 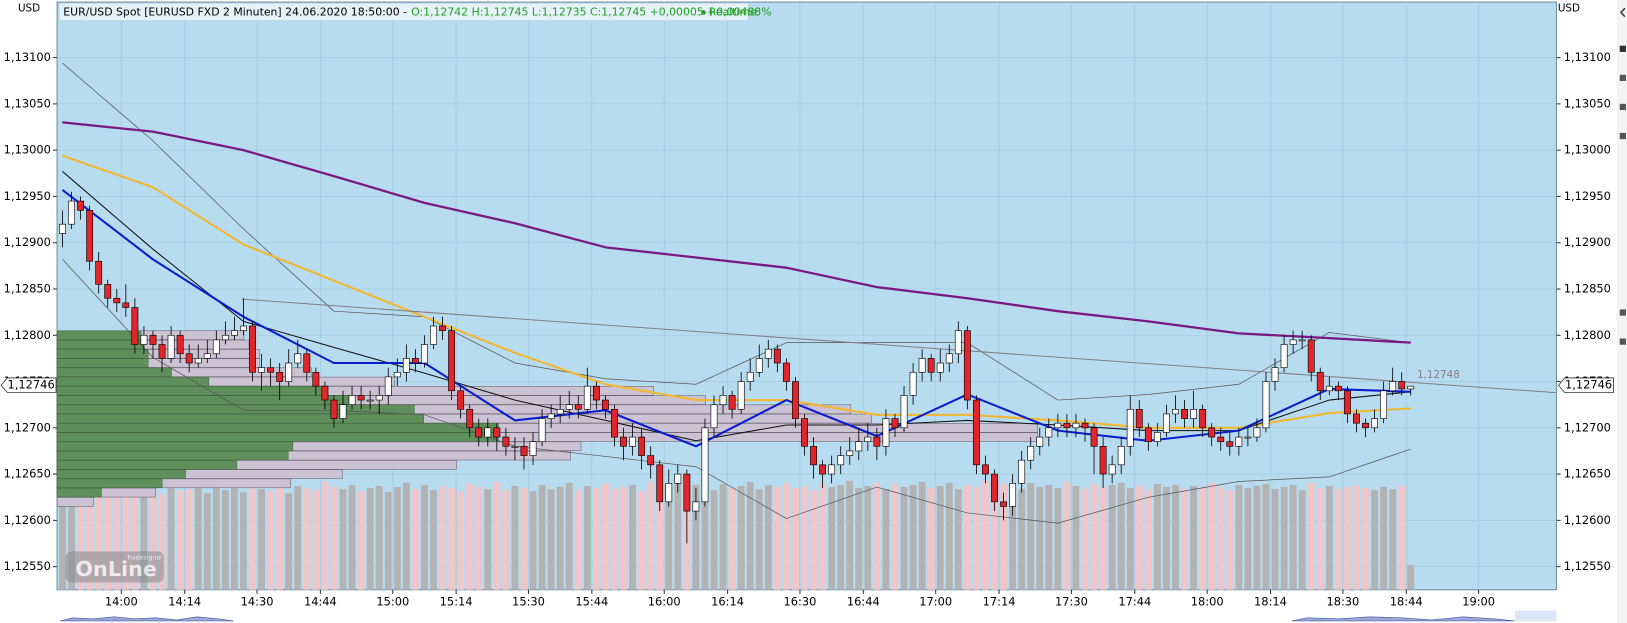 I want to click on profile-bar, so click(x=75, y=502).